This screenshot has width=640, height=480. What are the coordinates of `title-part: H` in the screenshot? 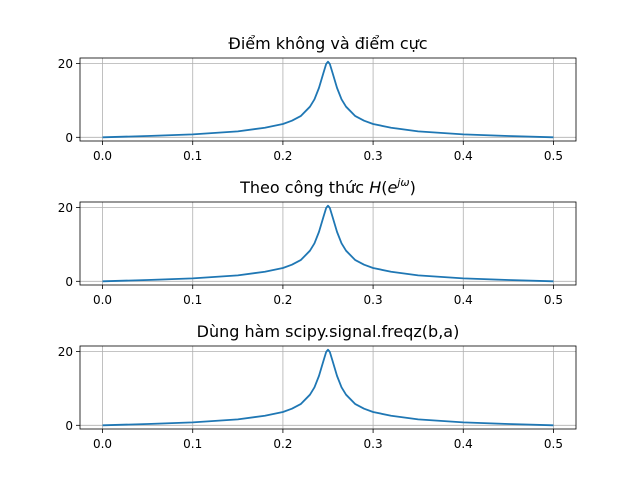 It's located at (375, 187).